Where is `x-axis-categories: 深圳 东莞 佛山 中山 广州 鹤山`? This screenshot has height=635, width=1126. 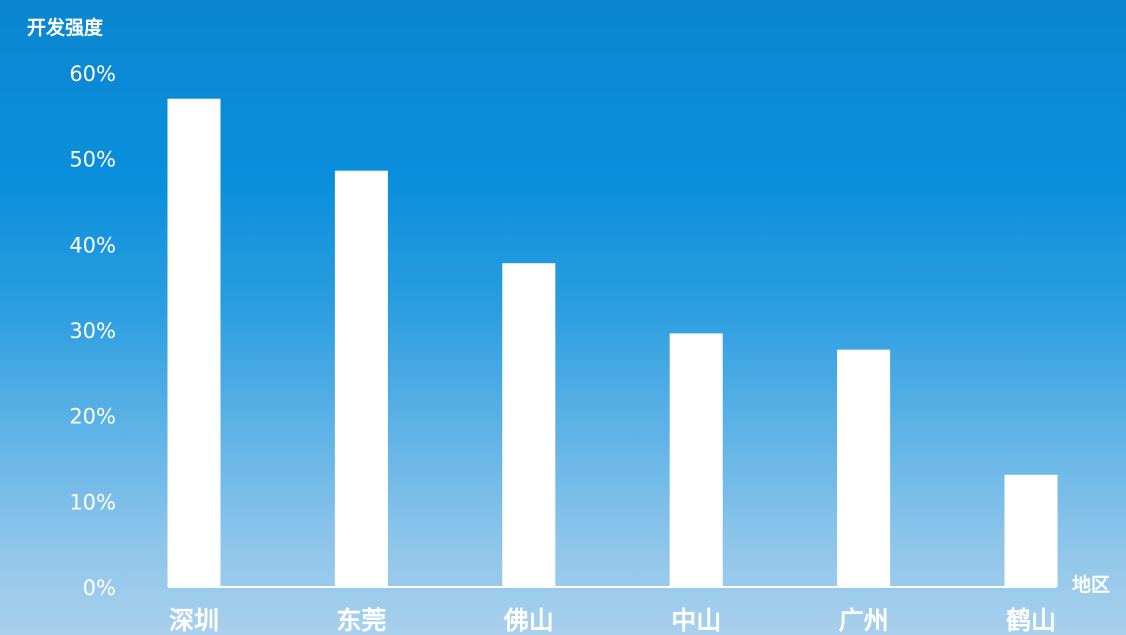
x-axis-categories: 深圳 东莞 佛山 中山 广州 鹤山 is located at coordinates (612, 620).